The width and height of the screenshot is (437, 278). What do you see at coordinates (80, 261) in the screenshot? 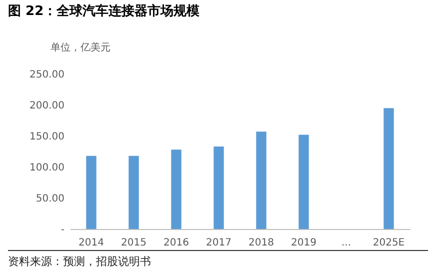
I see `text: 资料来源：预测，招股说明书` at bounding box center [80, 261].